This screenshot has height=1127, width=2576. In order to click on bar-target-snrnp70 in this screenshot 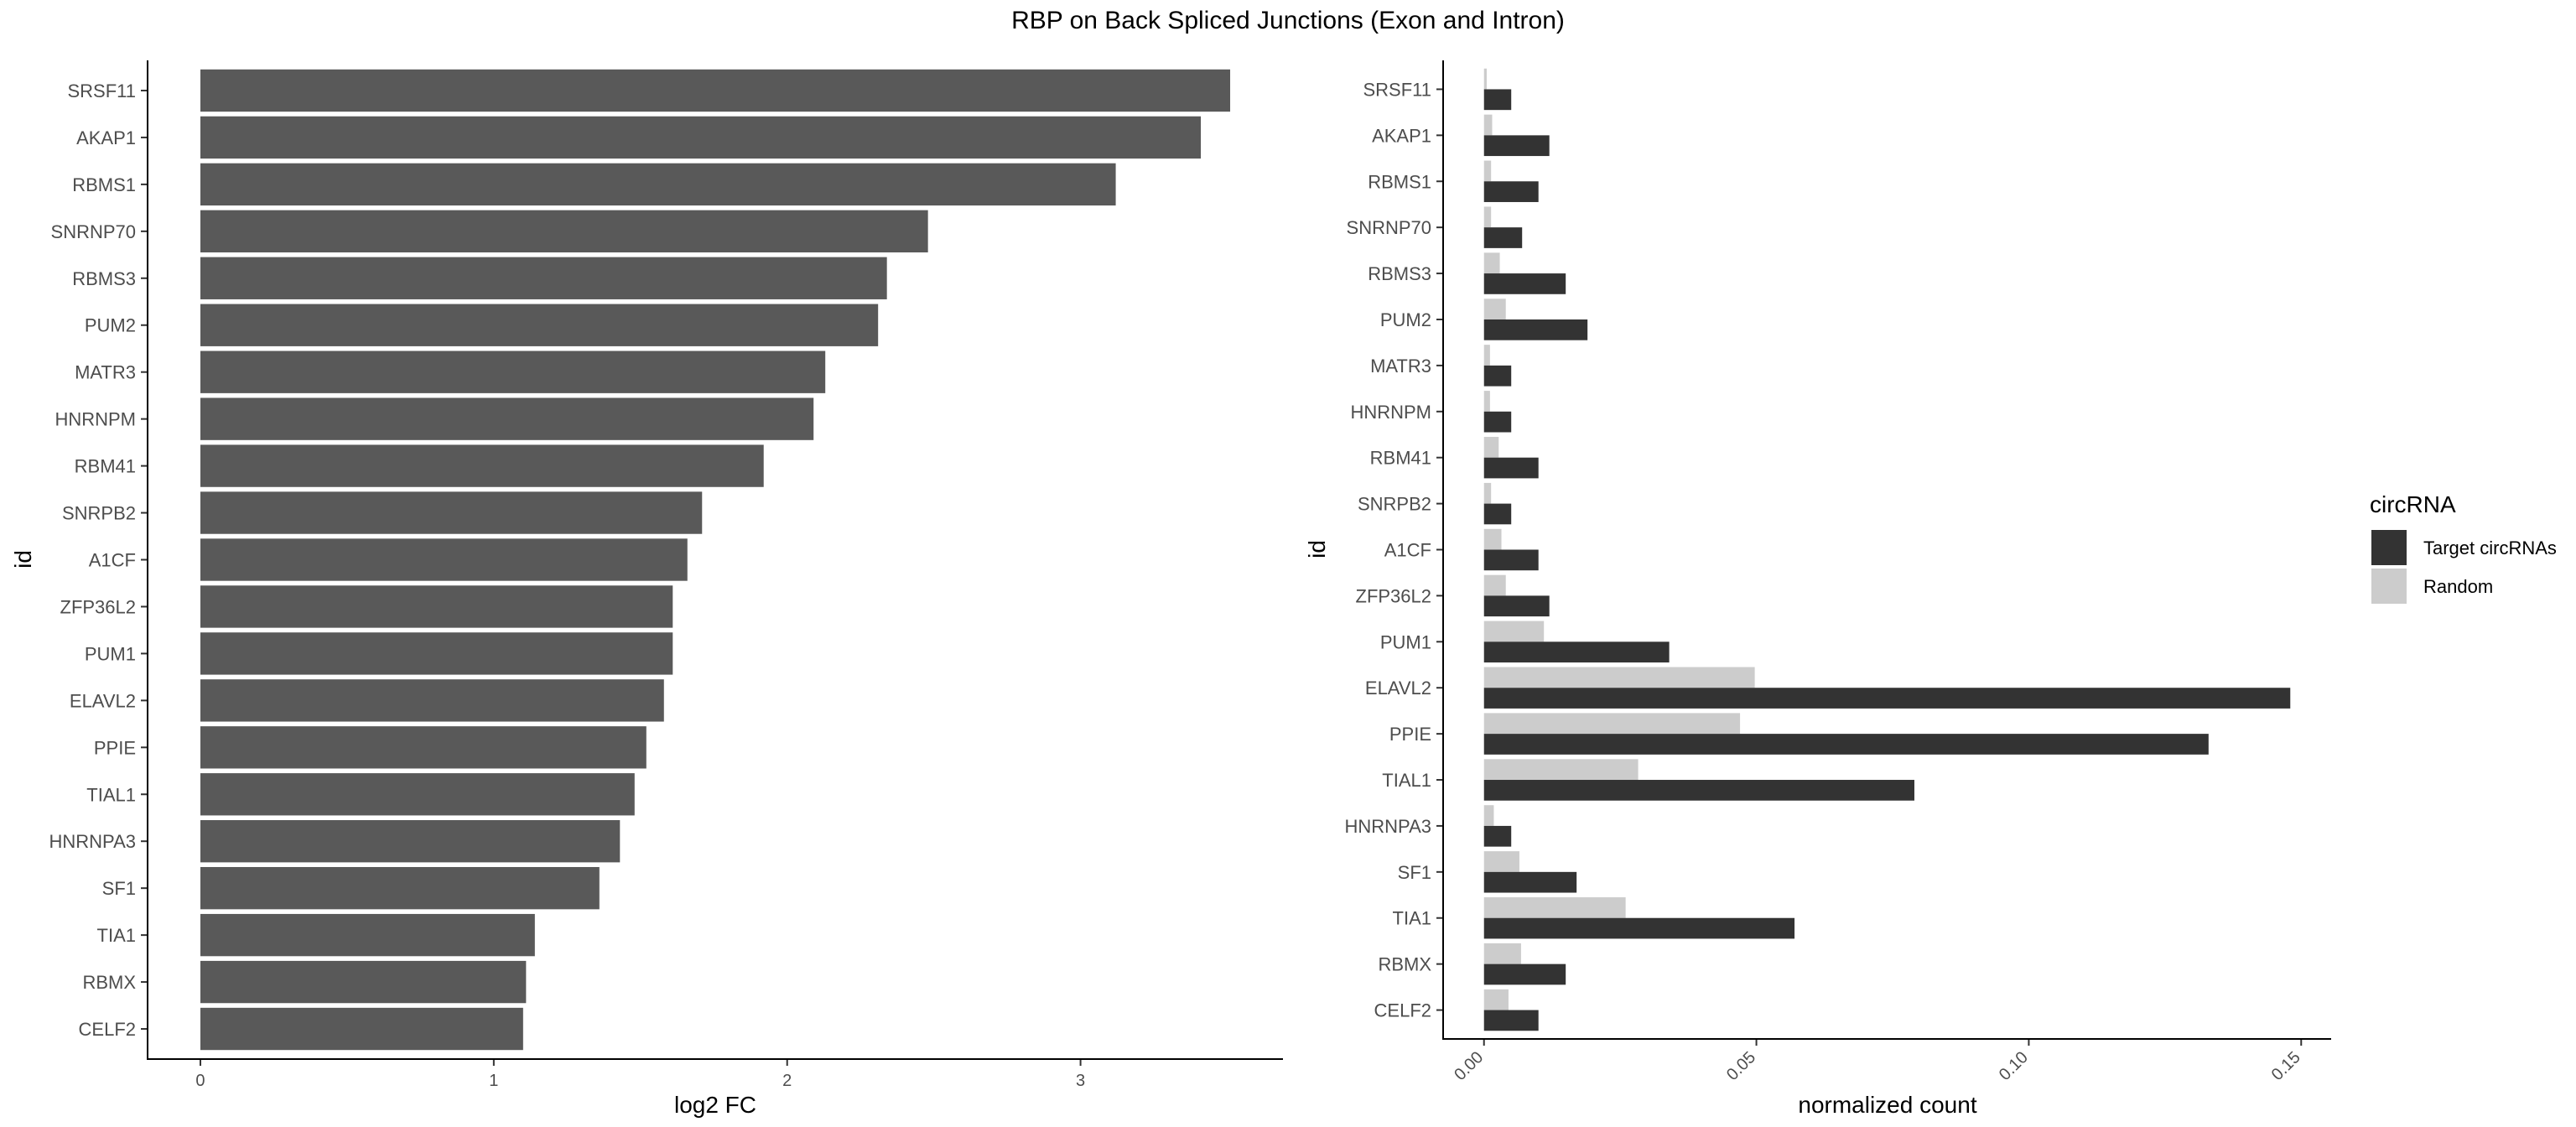, I will do `click(1503, 237)`.